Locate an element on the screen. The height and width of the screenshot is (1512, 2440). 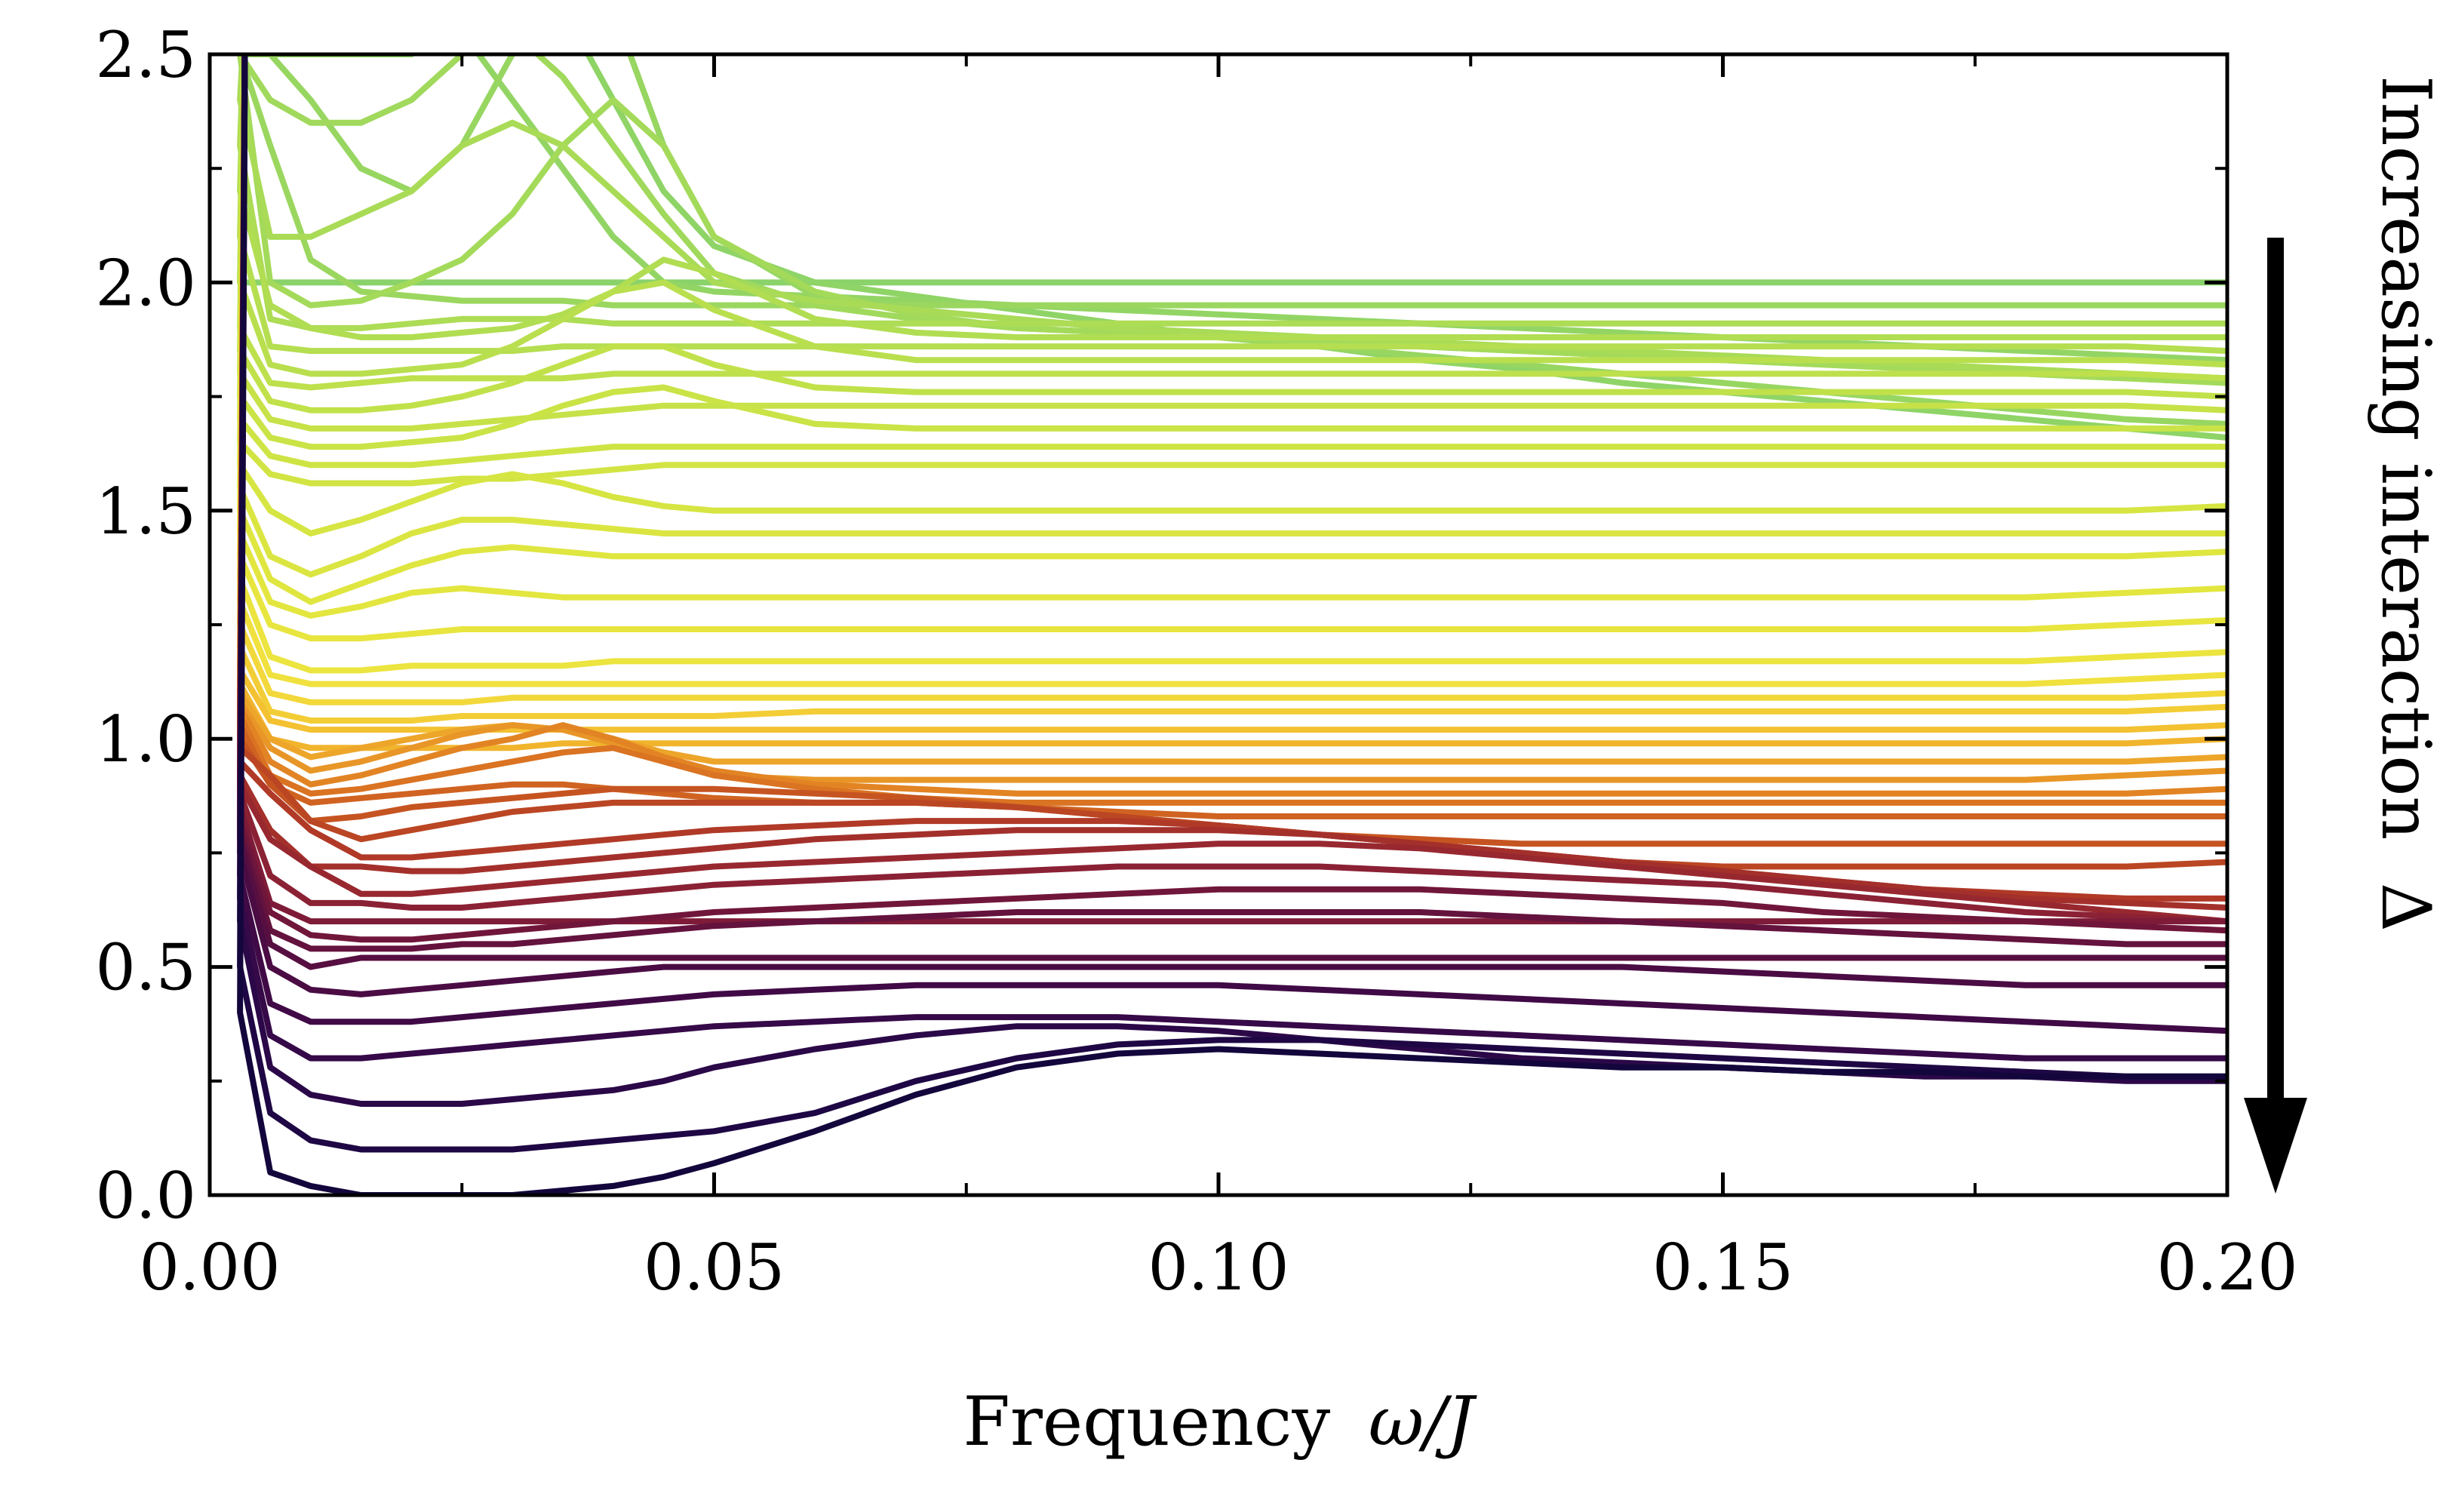
x-axis-title: Frequency ω/J is located at coordinates (1220, 1421).